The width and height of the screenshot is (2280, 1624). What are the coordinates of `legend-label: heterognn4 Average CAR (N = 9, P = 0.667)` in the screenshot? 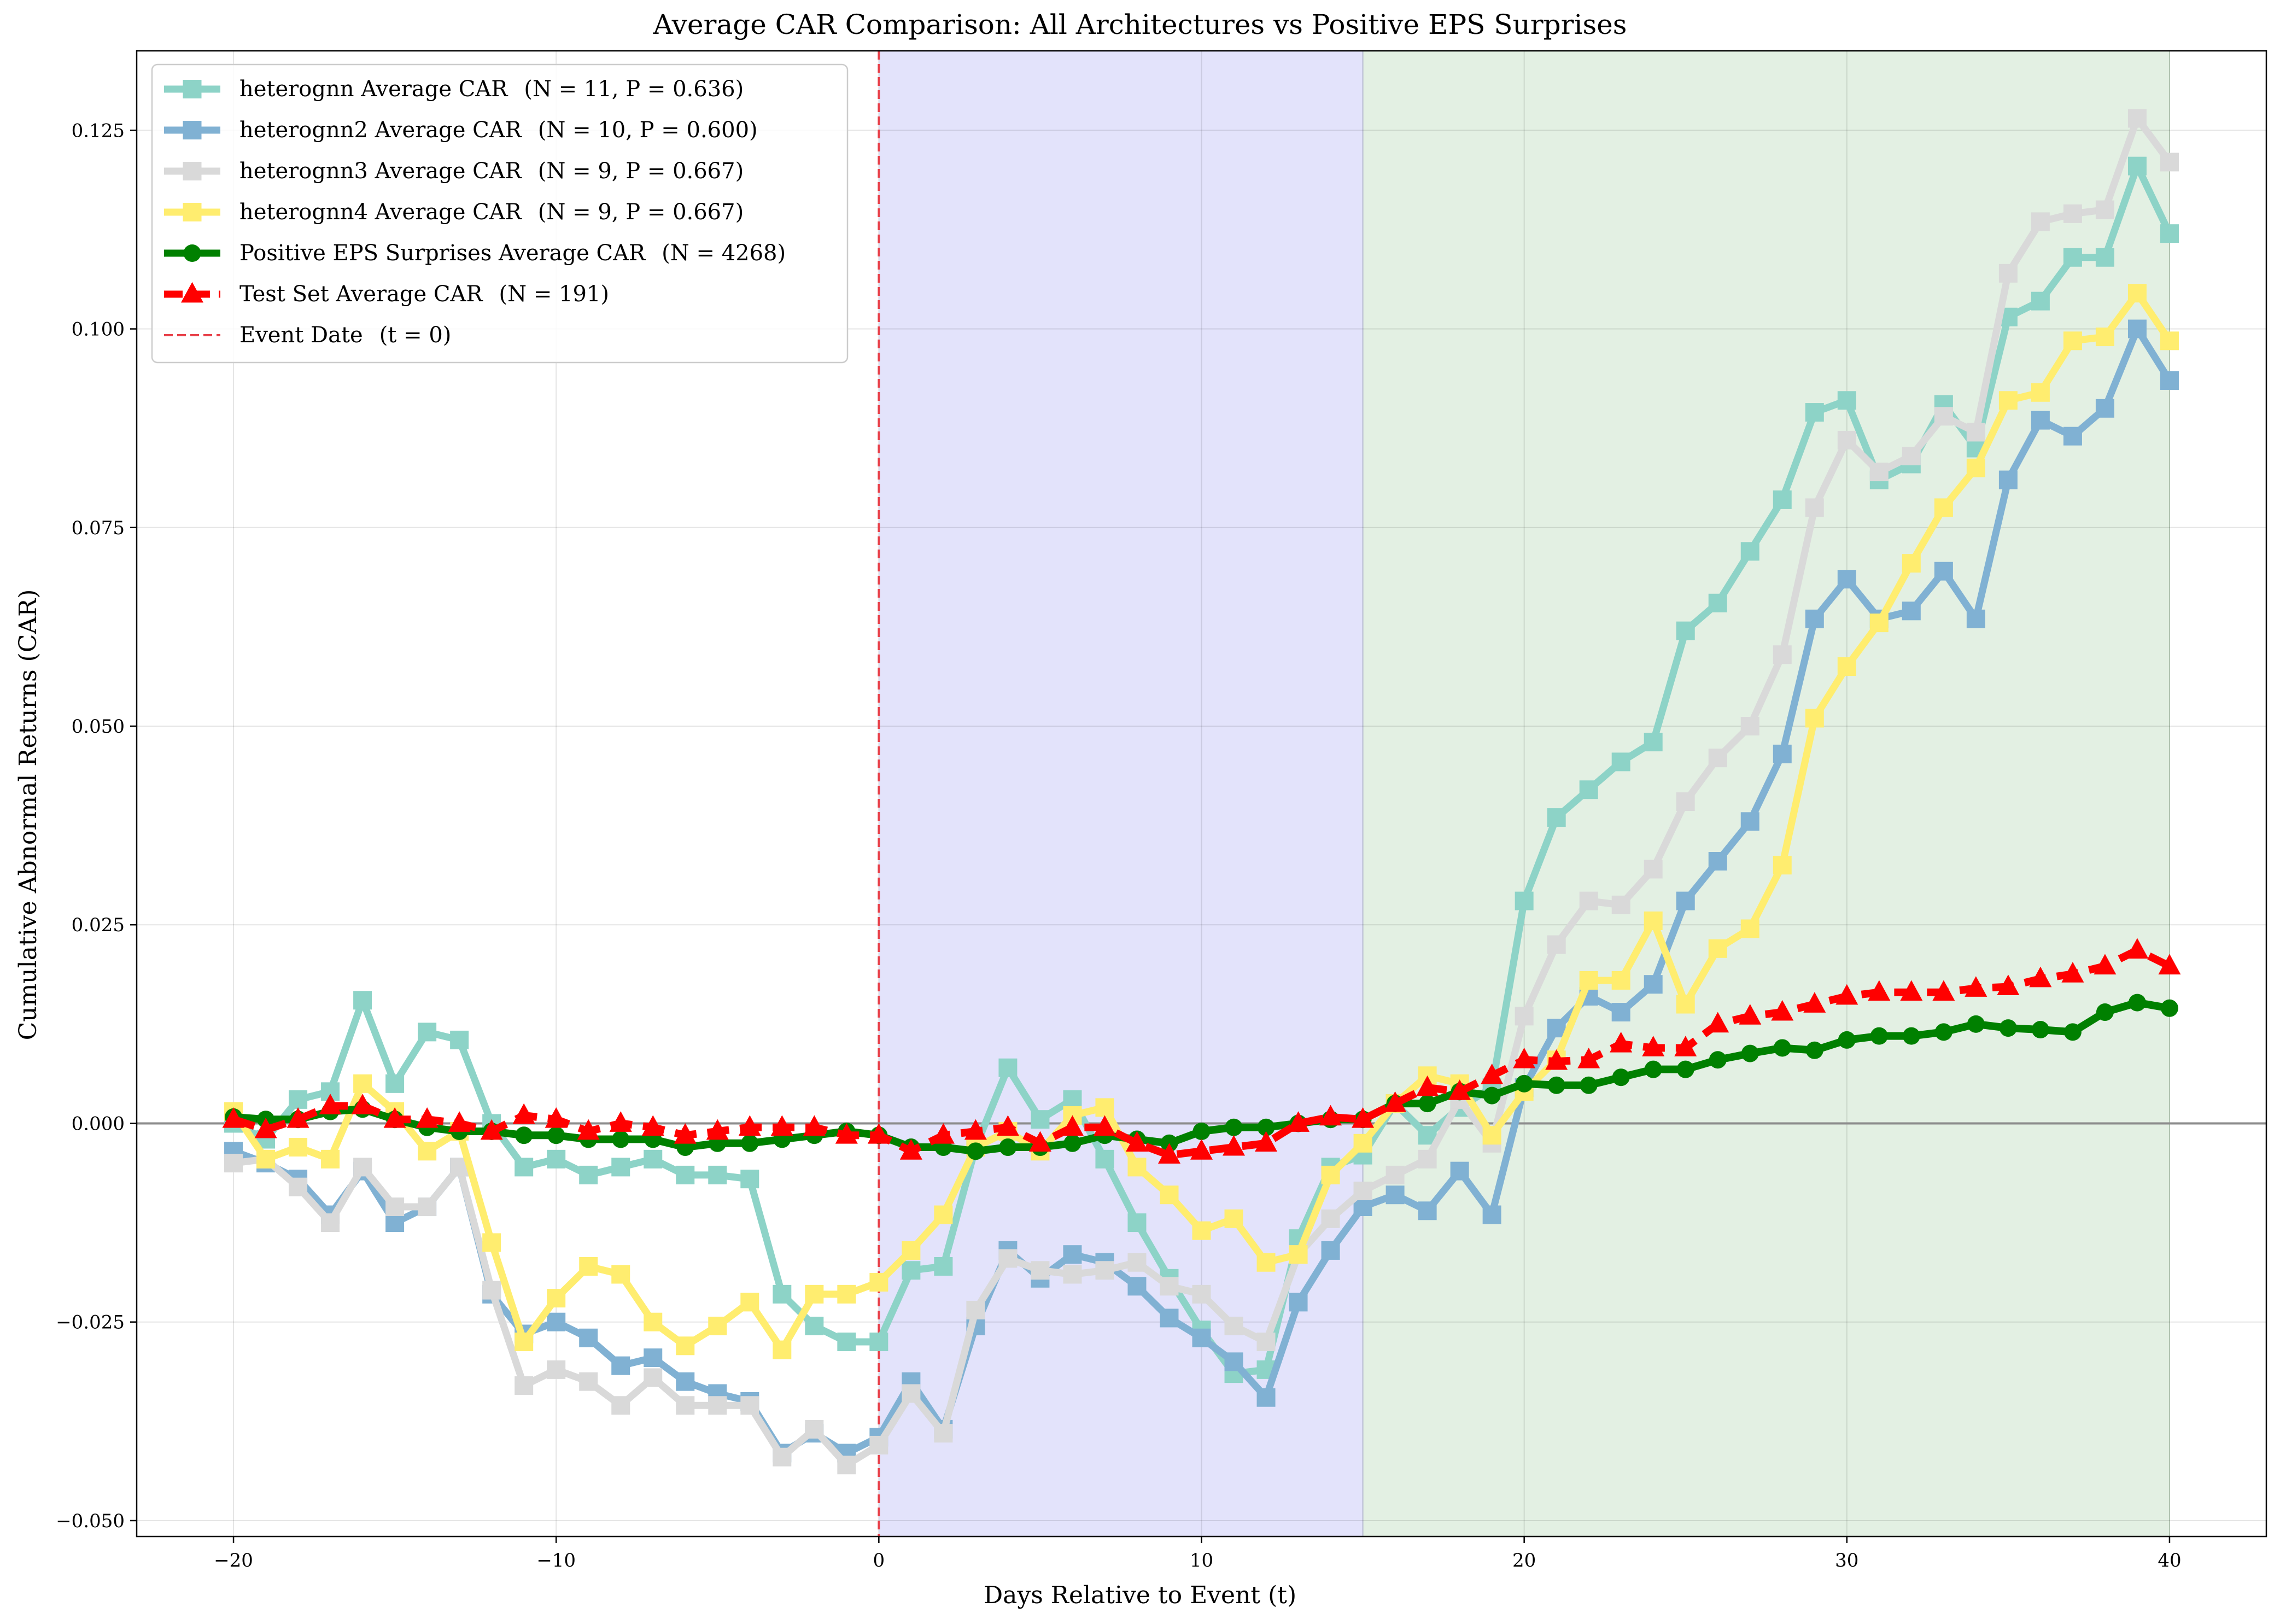 It's located at (492, 212).